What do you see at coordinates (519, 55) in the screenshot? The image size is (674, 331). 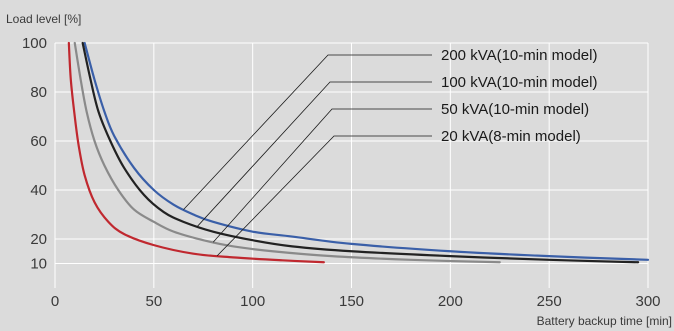 I see `legend-label: 200 kVA(10-min model)` at bounding box center [519, 55].